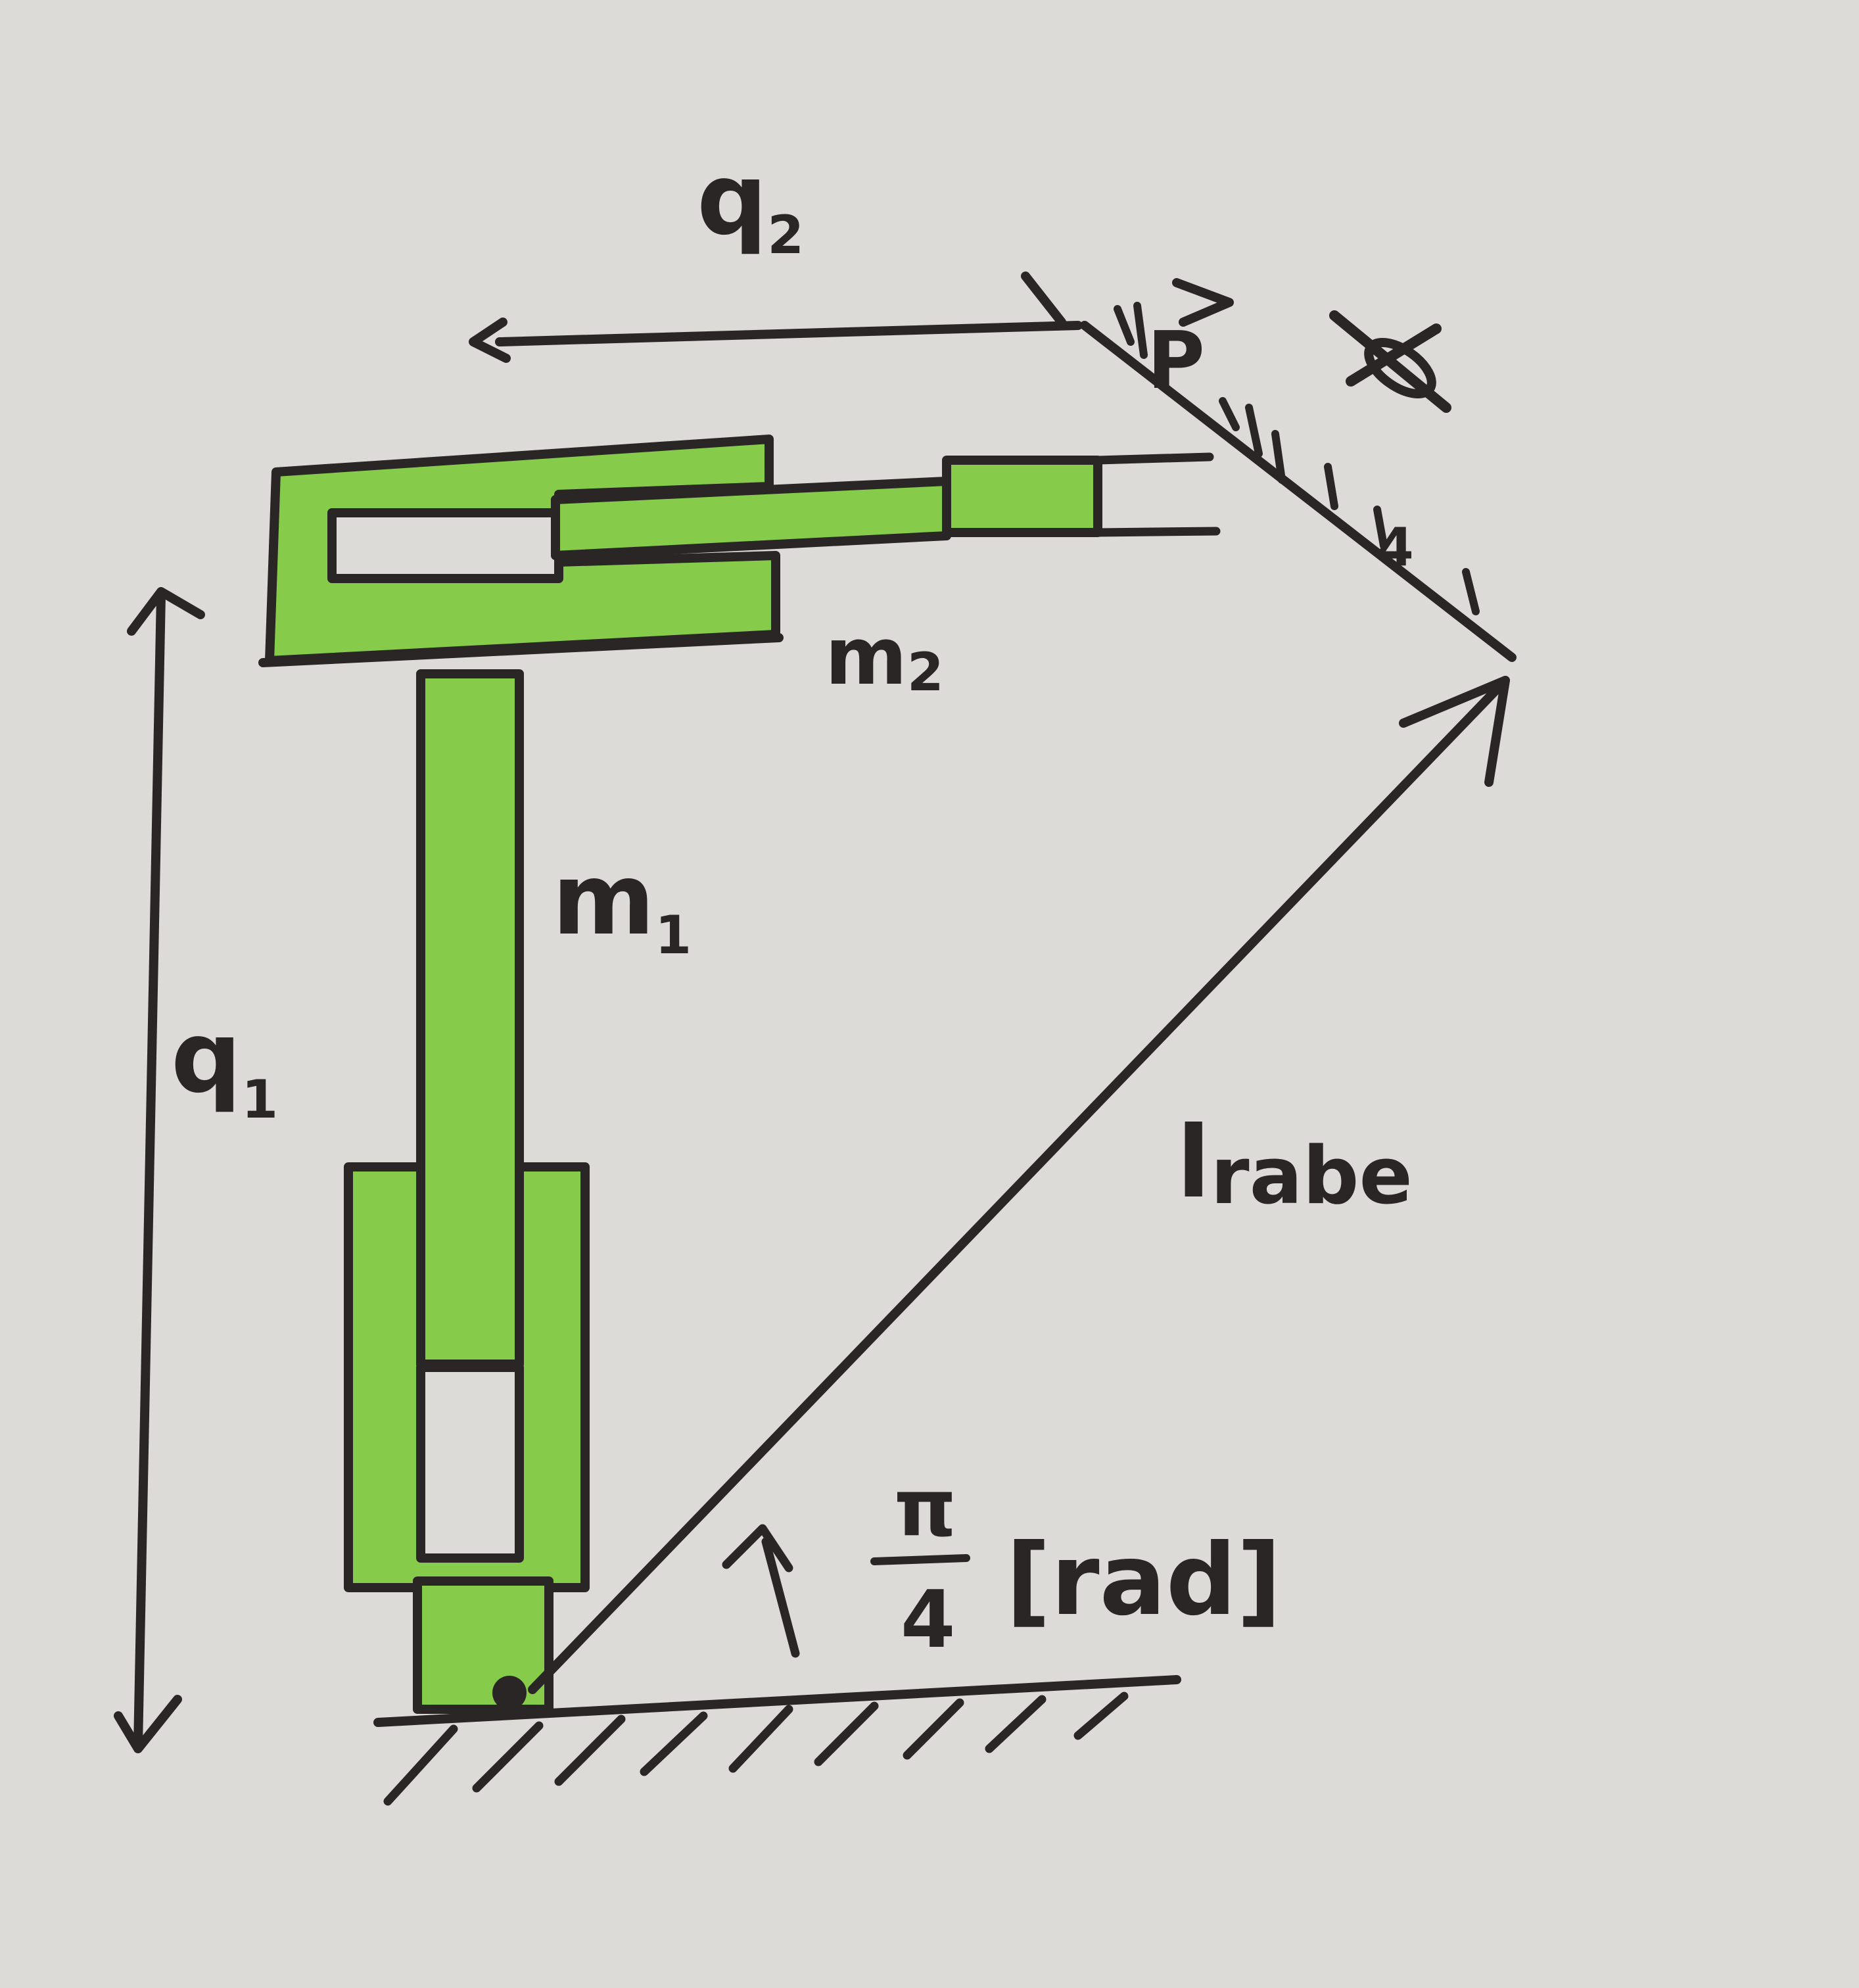 The image size is (1859, 1988). What do you see at coordinates (756, 1749) in the screenshot?
I see `ground-hatching` at bounding box center [756, 1749].